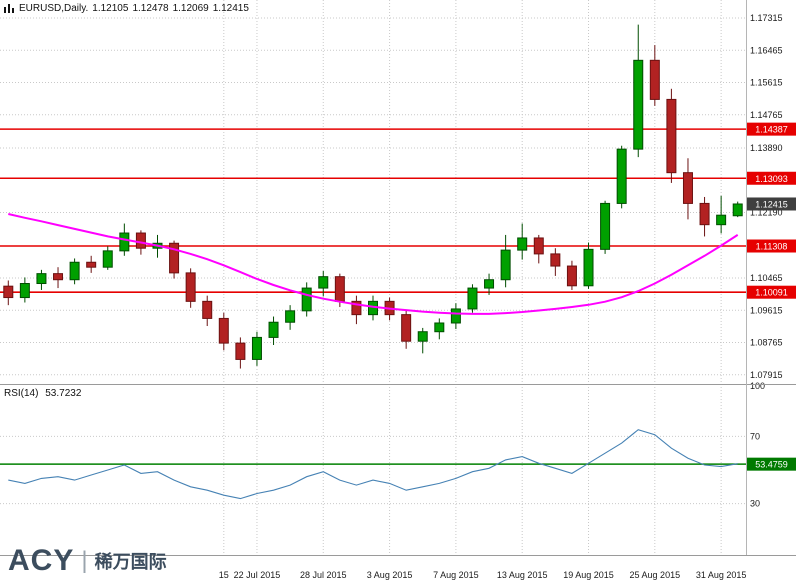 This screenshot has height=588, width=796. Describe the element at coordinates (766, 83) in the screenshot. I see `price-axis-label: 1.15615` at that location.